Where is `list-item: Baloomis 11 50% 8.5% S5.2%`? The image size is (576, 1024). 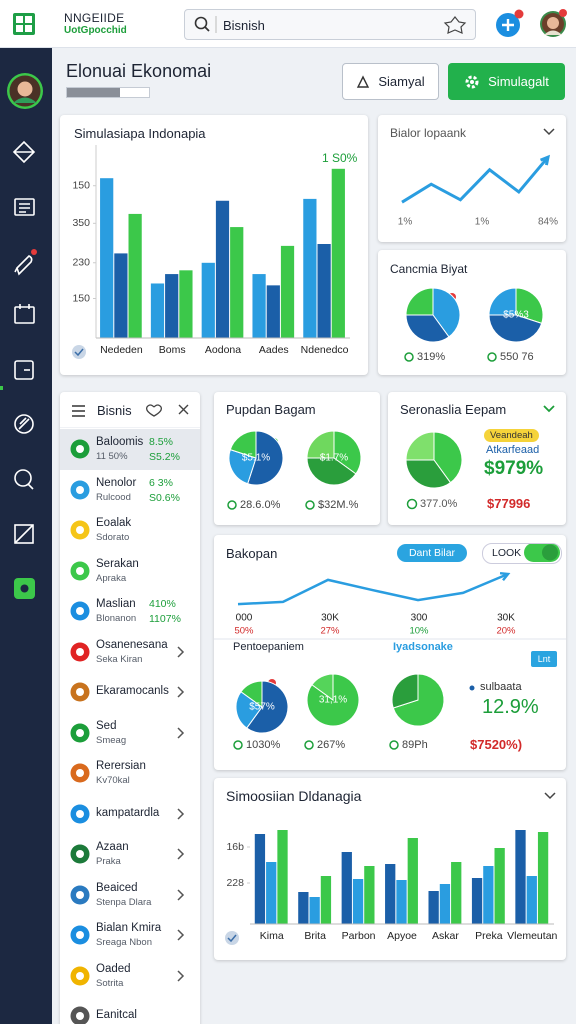
list-item: Baloomis 11 50% 8.5% S5.2% is located at coordinates (130, 449).